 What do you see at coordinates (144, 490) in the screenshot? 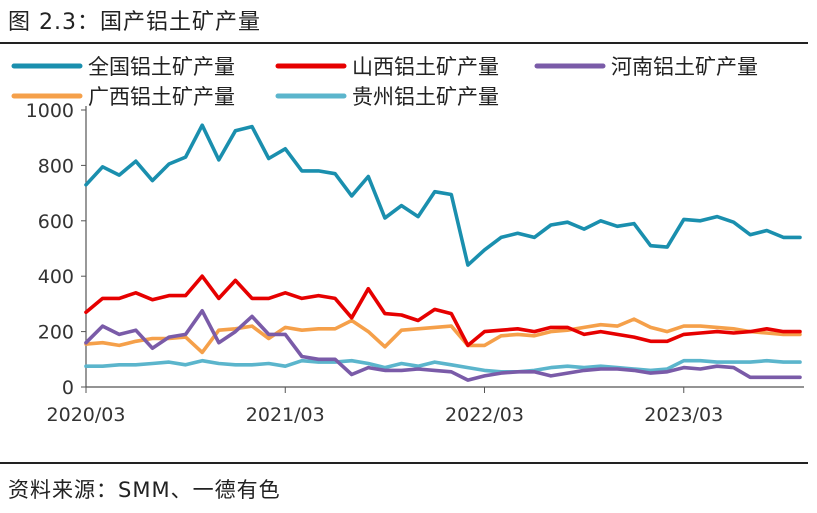
I see `source-note: 资料来源：SMM、一德有色` at bounding box center [144, 490].